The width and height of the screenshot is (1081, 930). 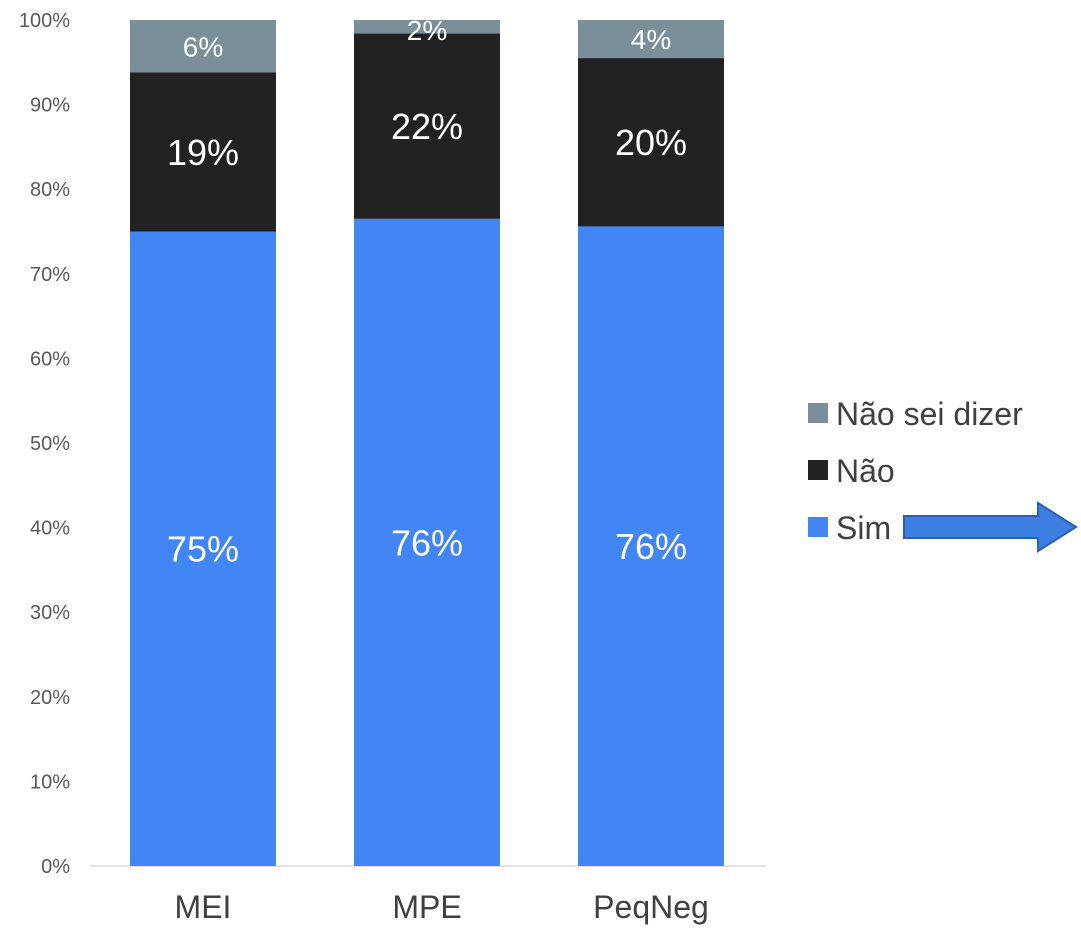 What do you see at coordinates (863, 528) in the screenshot?
I see `legend-label: Sim` at bounding box center [863, 528].